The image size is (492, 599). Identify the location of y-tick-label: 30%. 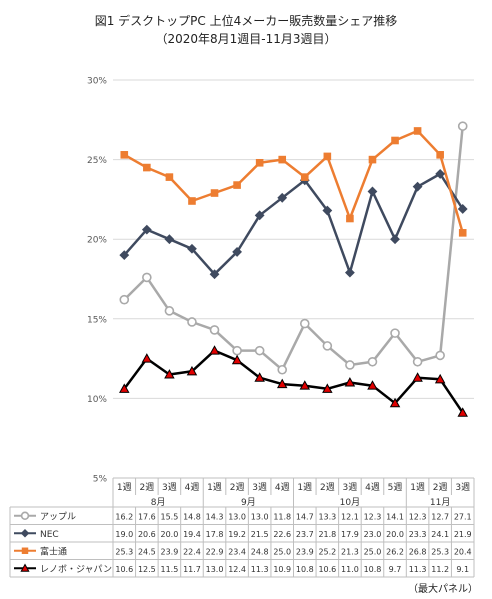
(97, 82).